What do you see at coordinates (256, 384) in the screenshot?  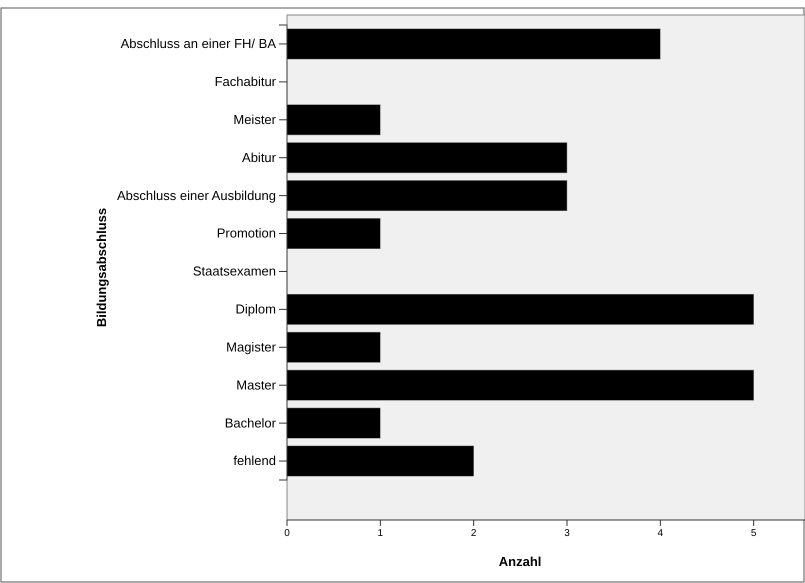 I see `y-tick-label: Master` at bounding box center [256, 384].